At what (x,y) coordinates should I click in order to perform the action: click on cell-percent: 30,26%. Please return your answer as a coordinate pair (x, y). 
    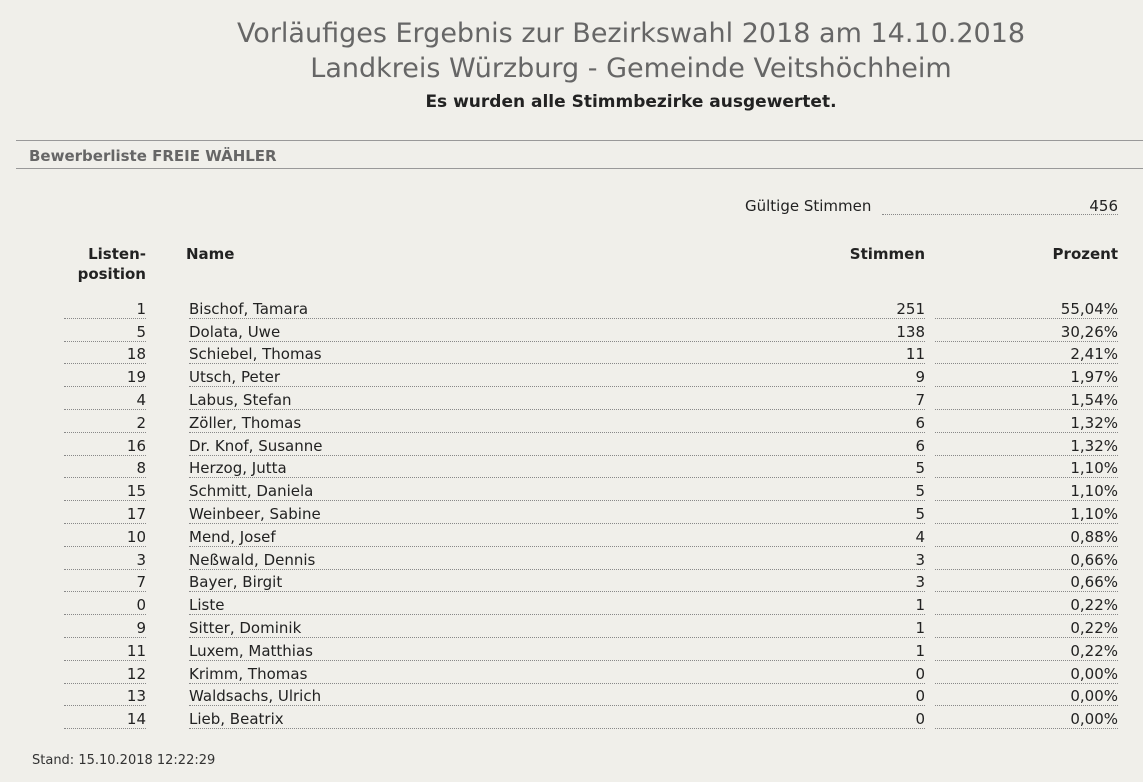
    Looking at the image, I should click on (1089, 331).